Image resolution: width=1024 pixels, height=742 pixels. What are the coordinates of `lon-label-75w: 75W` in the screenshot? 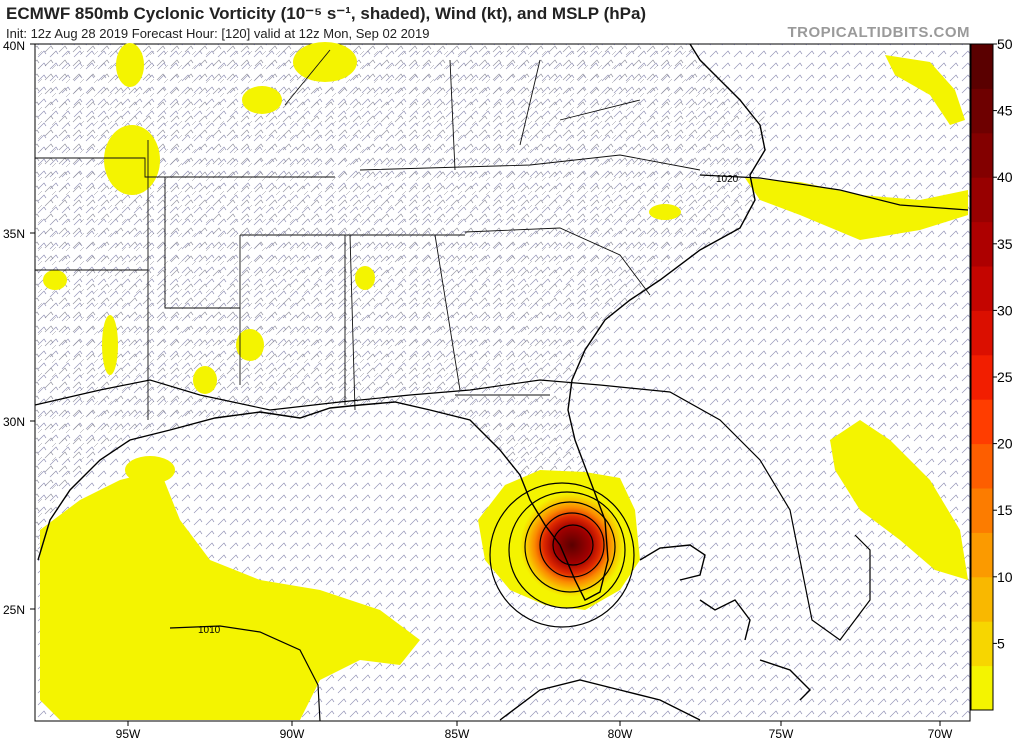 It's located at (781, 734).